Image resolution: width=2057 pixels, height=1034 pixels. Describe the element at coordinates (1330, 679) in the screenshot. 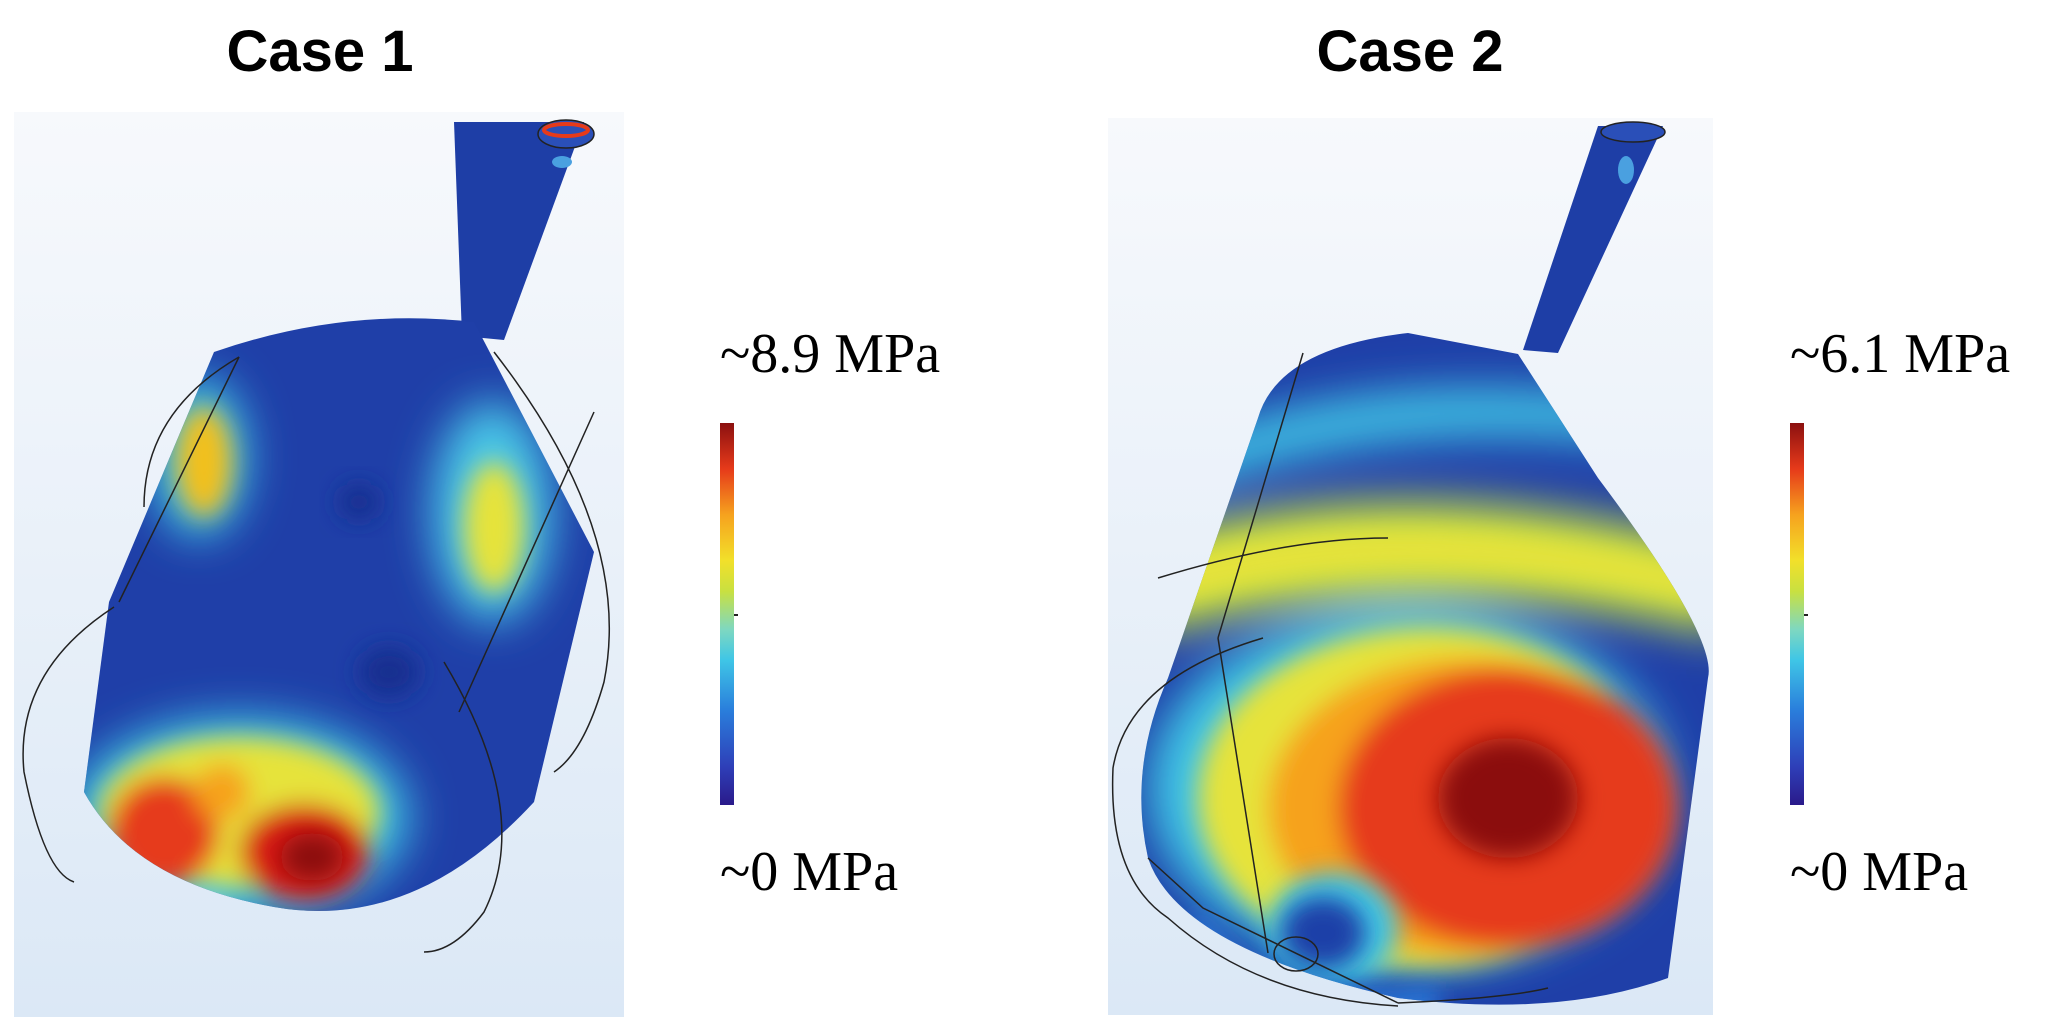

I see `mesh-outline` at that location.